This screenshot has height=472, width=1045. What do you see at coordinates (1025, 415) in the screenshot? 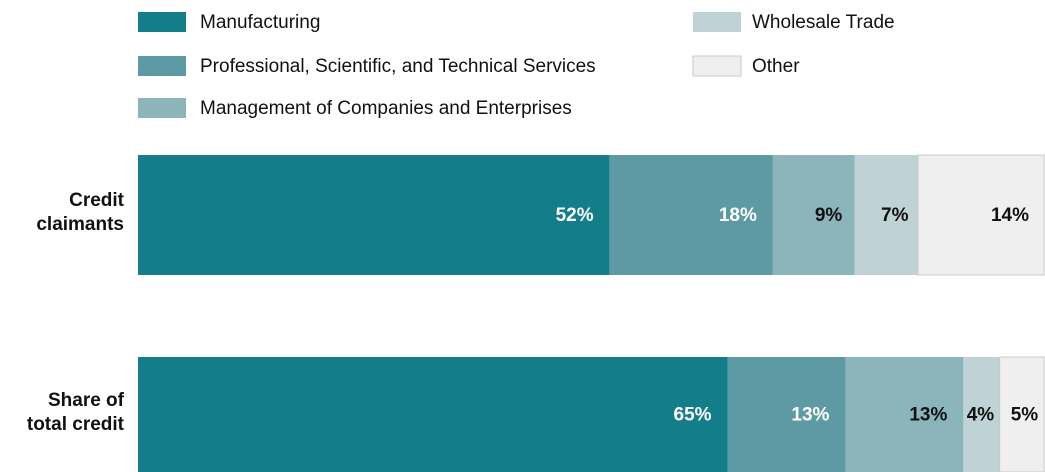
I see `data-label: 5%` at bounding box center [1025, 415].